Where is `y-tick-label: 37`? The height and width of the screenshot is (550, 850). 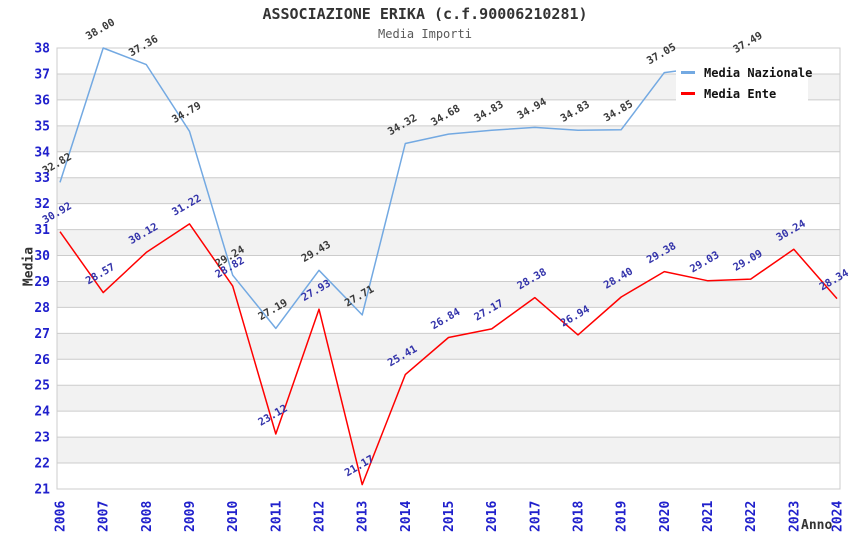 y-tick-label: 37 is located at coordinates (42, 74).